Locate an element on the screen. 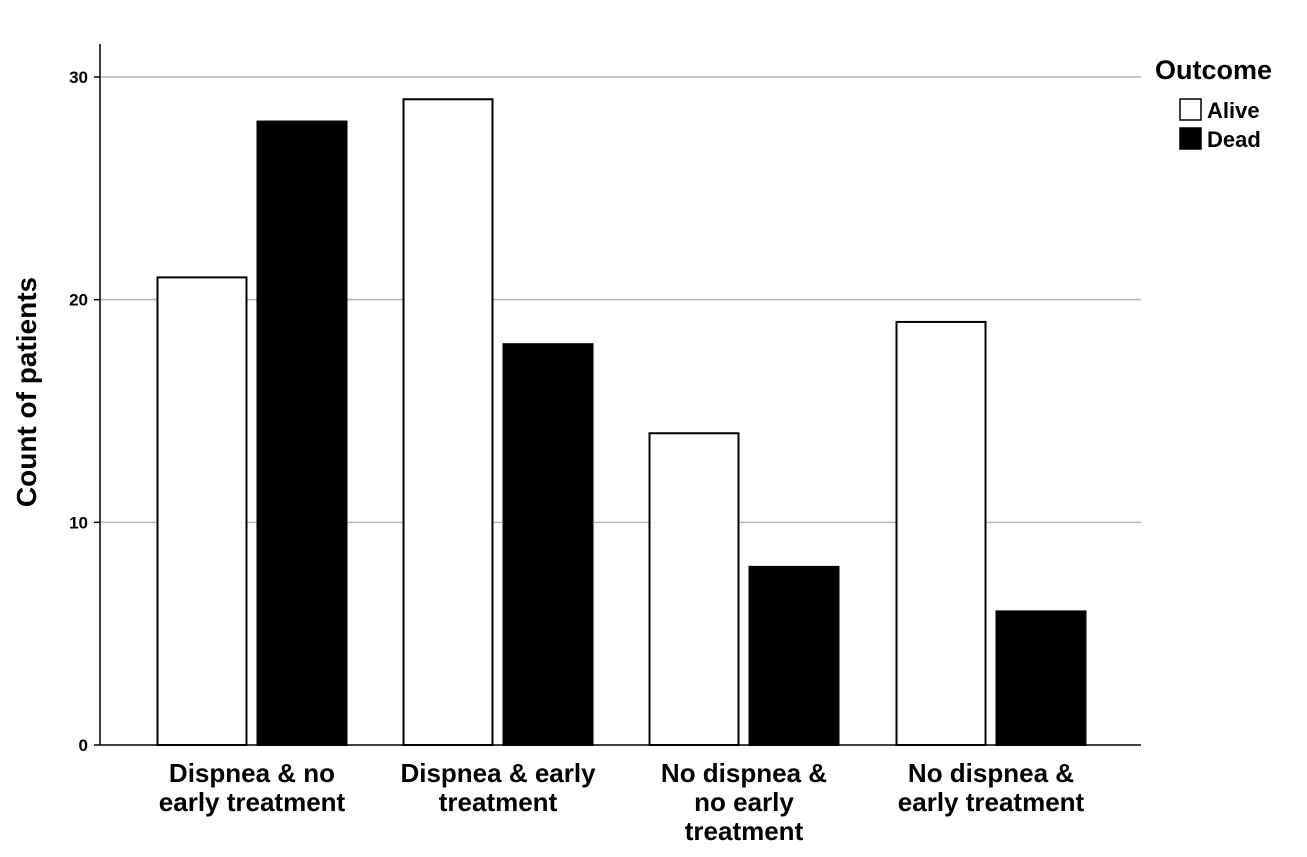 This screenshot has width=1307, height=857. legend-label-alive: Alive is located at coordinates (1233, 110).